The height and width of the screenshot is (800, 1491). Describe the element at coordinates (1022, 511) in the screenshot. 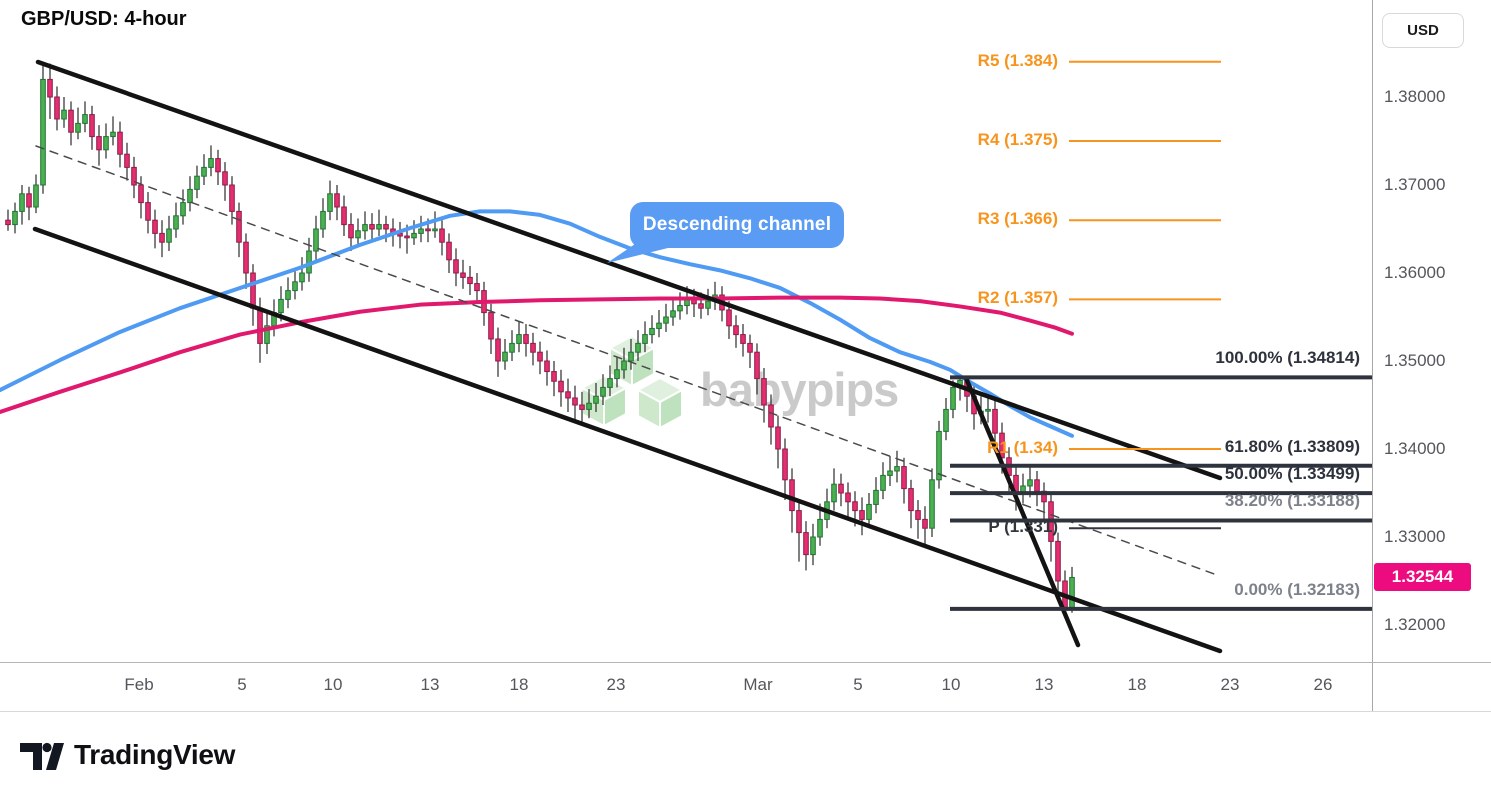

I see `breakdown-line` at that location.